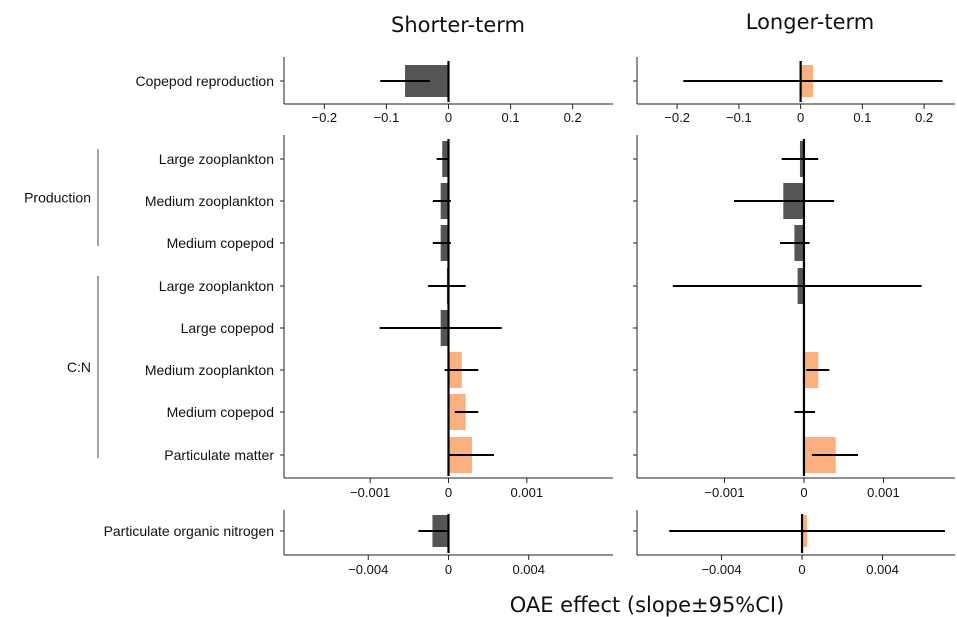  I want to click on column-title-shorter-term: Shorter-term, so click(458, 25).